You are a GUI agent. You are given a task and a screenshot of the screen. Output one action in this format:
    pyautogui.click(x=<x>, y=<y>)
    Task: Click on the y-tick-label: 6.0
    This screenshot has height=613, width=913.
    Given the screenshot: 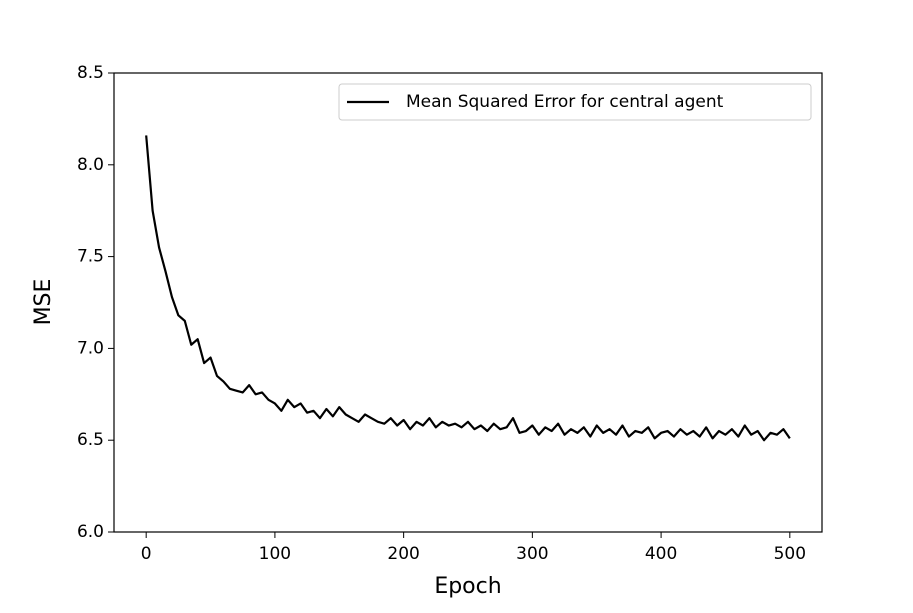 What is the action you would take?
    pyautogui.click(x=90, y=532)
    